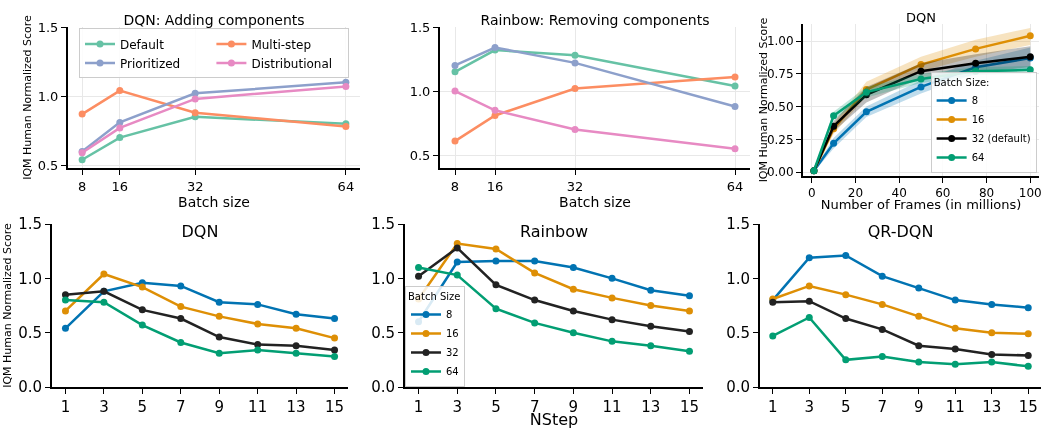 The width and height of the screenshot is (1053, 429). Describe the element at coordinates (780, 172) in the screenshot. I see `y-tick-label: 0.00` at that location.